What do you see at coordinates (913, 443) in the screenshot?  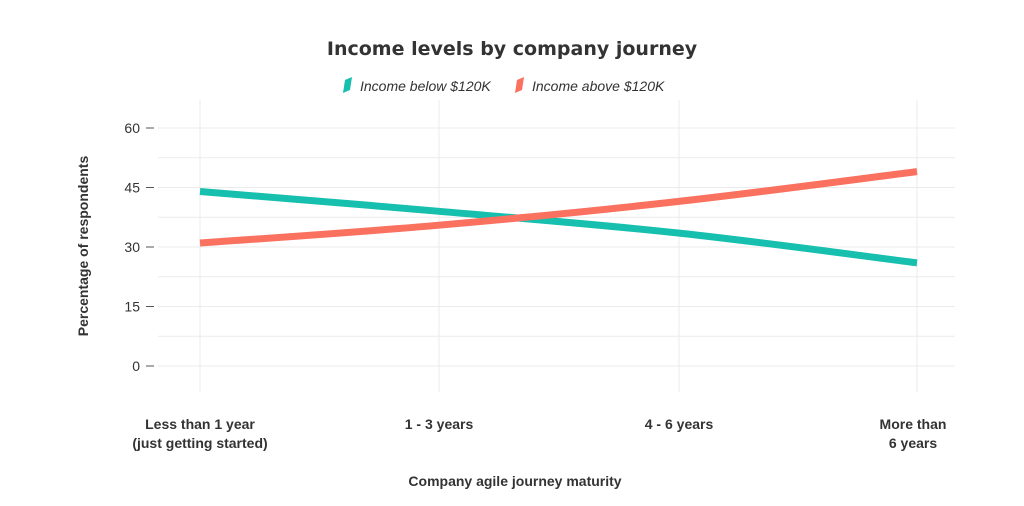 I see `x-tick-label: 6 years` at bounding box center [913, 443].